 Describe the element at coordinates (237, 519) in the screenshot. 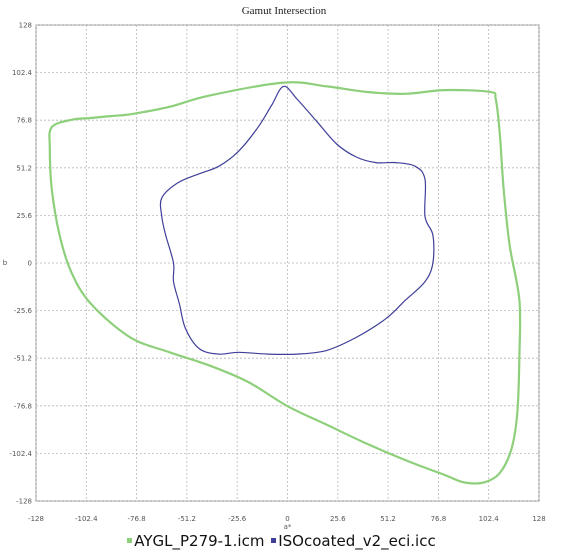

I see `x-tick-label: -25.6` at that location.